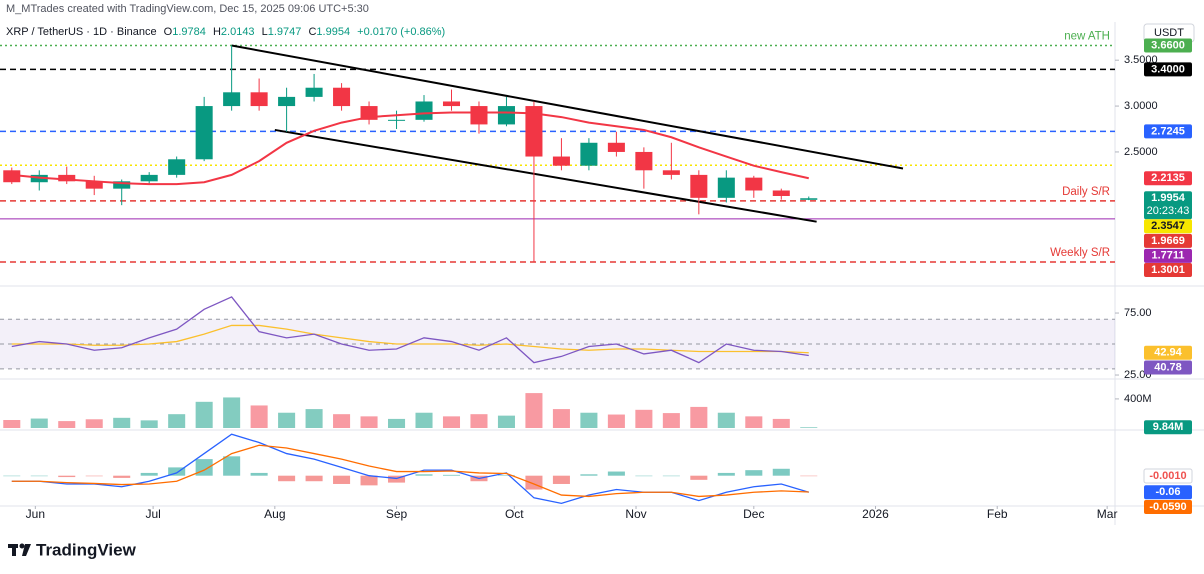  I want to click on y-tick-label: 2.5000, so click(1141, 152).